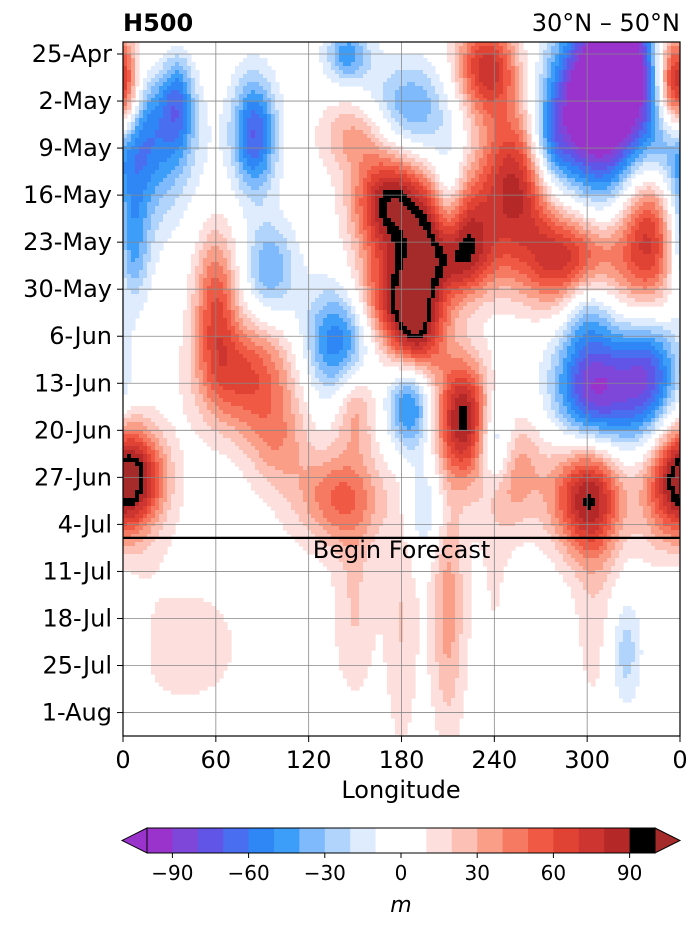 This screenshot has height=929, width=700. What do you see at coordinates (325, 873) in the screenshot?
I see `colorbar-tick-label: −30` at bounding box center [325, 873].